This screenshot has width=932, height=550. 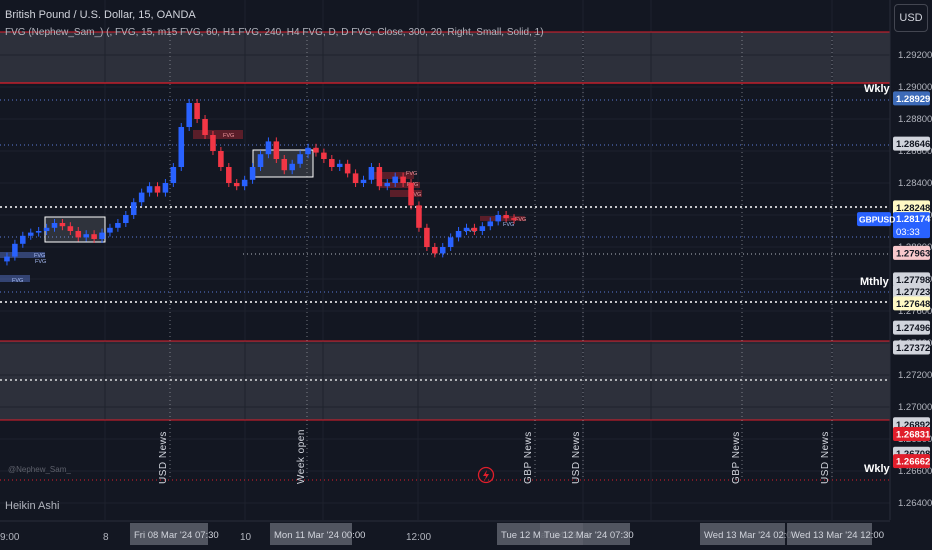 I want to click on fvg-label-b2: FVG, so click(x=508, y=225).